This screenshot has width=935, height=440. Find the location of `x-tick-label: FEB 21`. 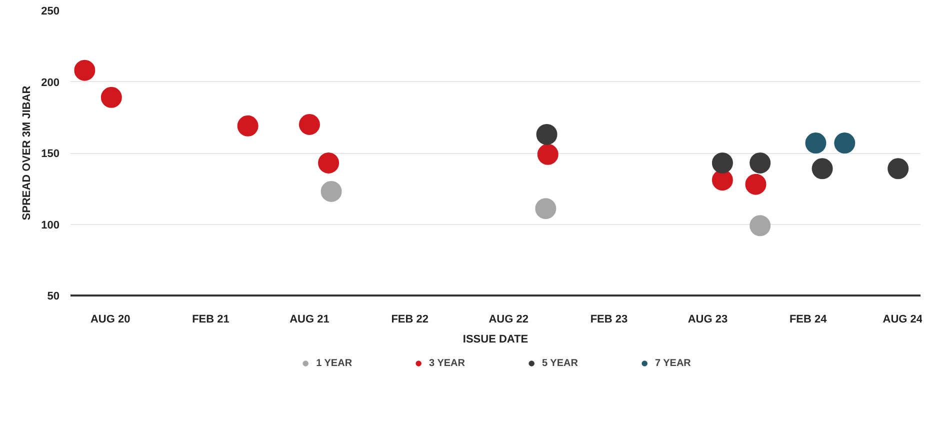

x-tick-label: FEB 21 is located at coordinates (211, 320).